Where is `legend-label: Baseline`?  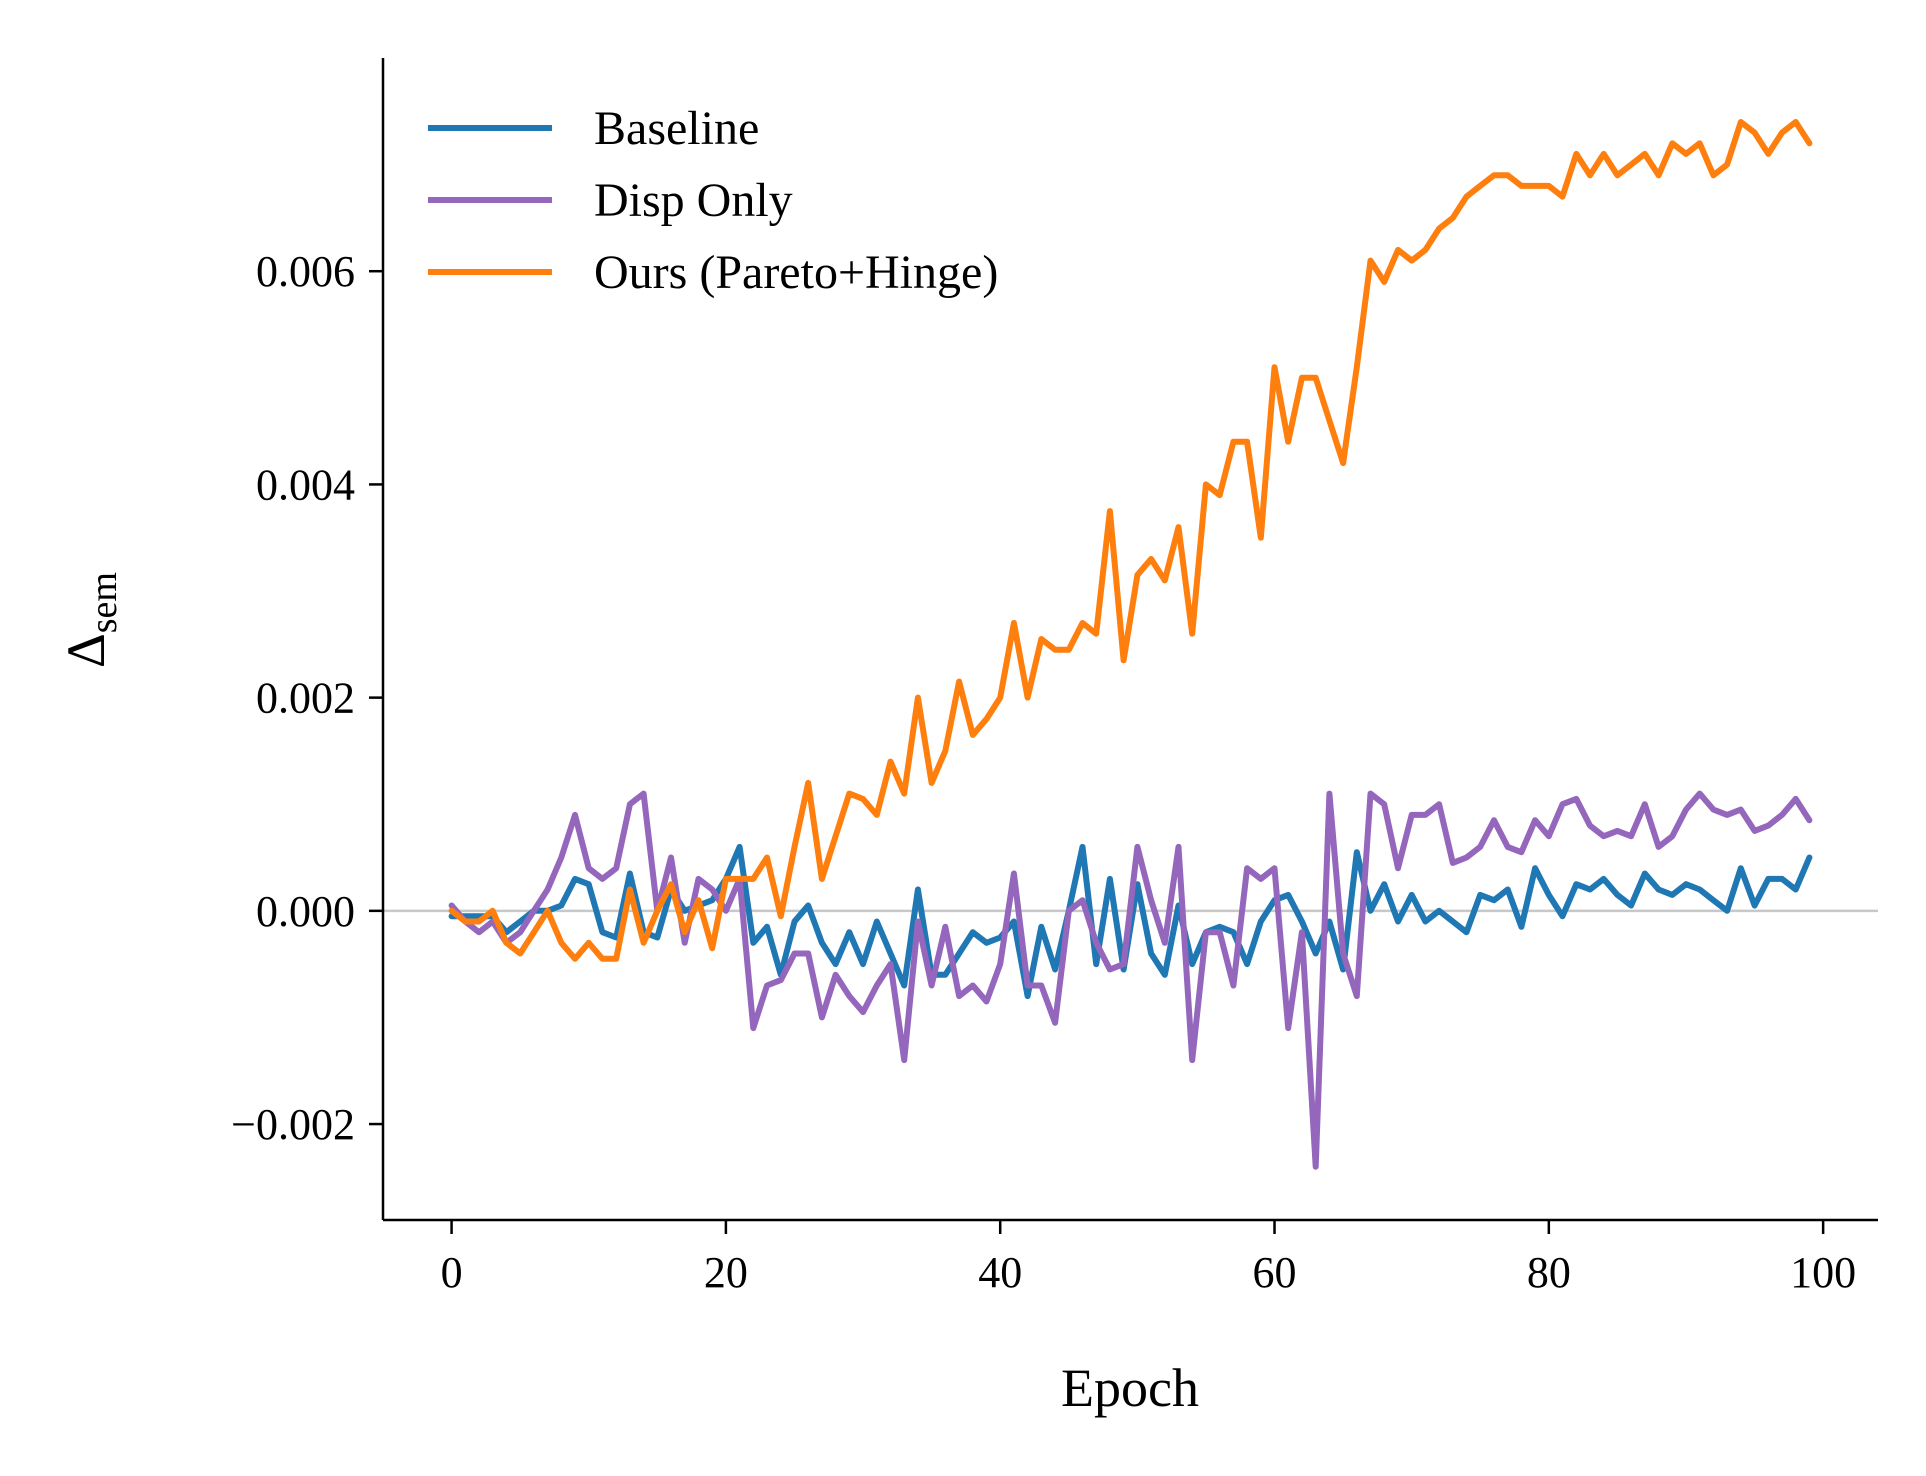
legend-label: Baseline is located at coordinates (676, 128).